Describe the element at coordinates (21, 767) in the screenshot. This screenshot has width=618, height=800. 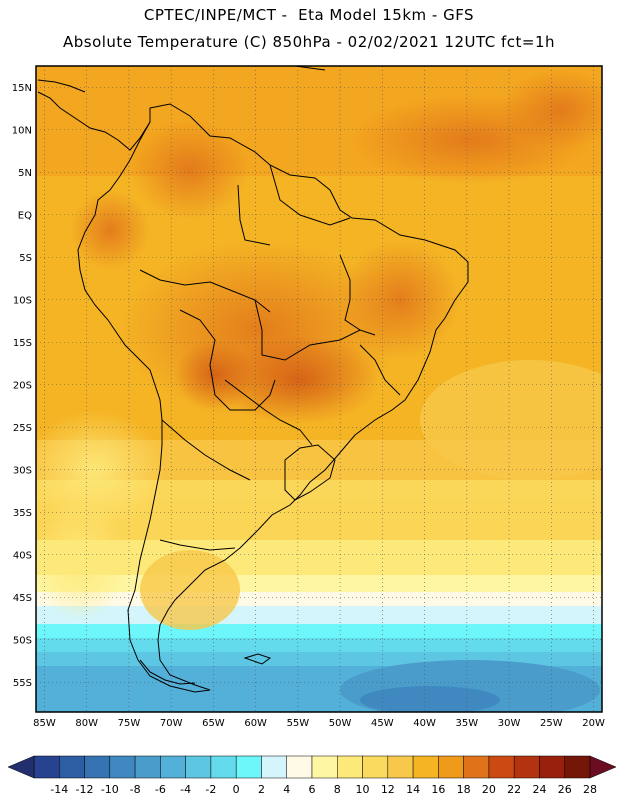
I see `colorbar-min-arrow` at that location.